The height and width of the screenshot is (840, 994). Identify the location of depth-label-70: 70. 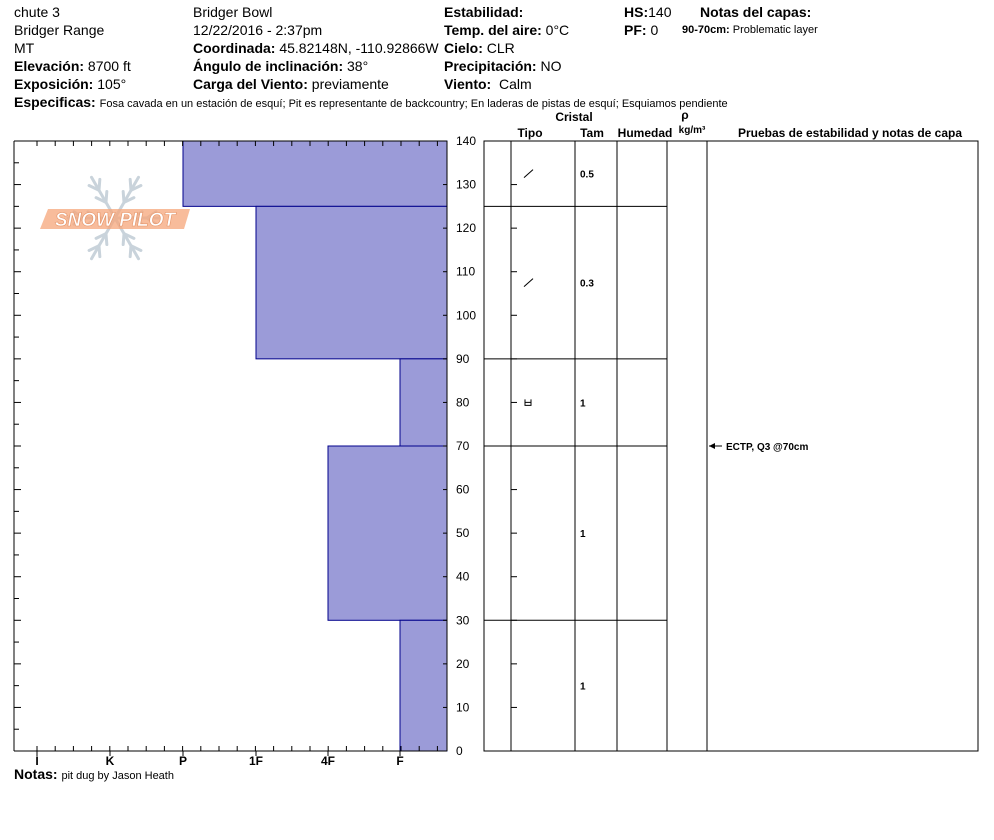
(463, 446).